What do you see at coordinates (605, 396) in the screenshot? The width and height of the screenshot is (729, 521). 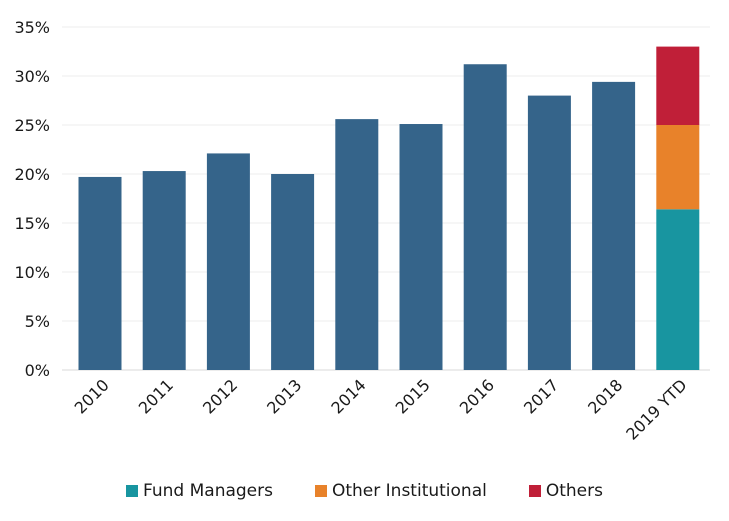 I see `x-tick-label-2018: 2018` at bounding box center [605, 396].